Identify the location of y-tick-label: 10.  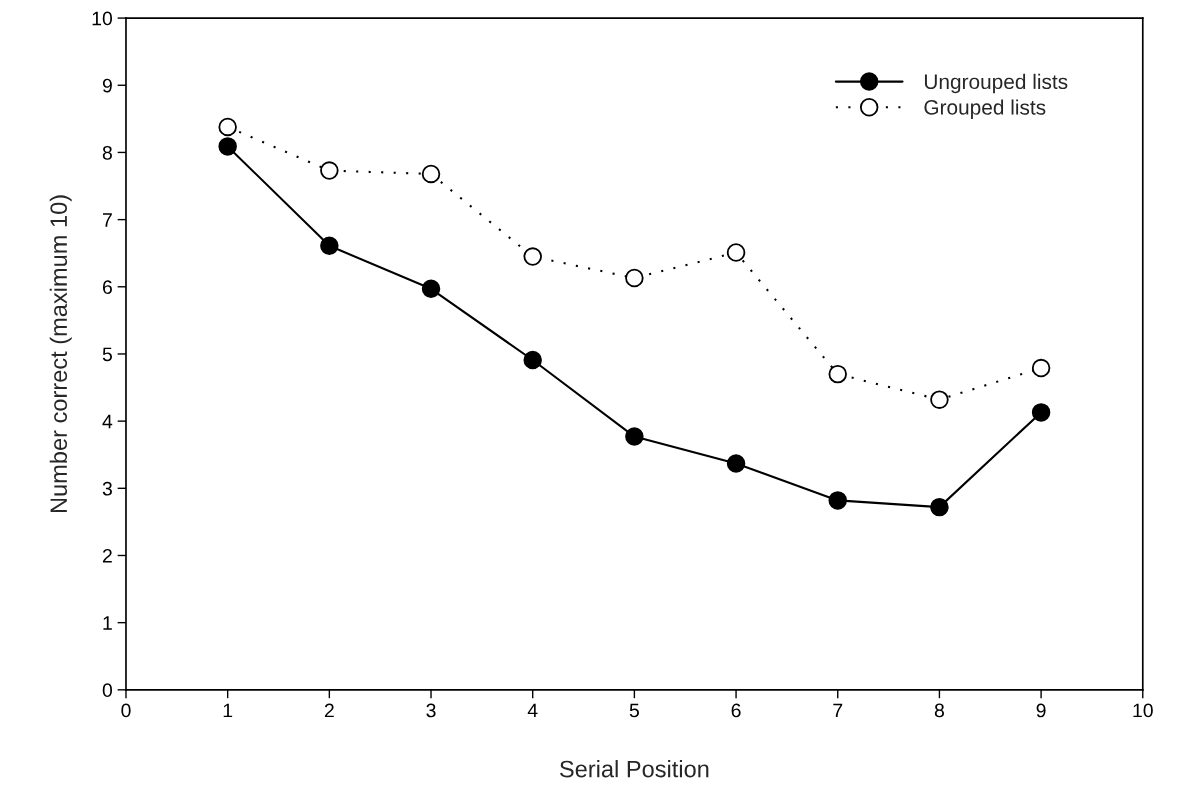
(102, 18).